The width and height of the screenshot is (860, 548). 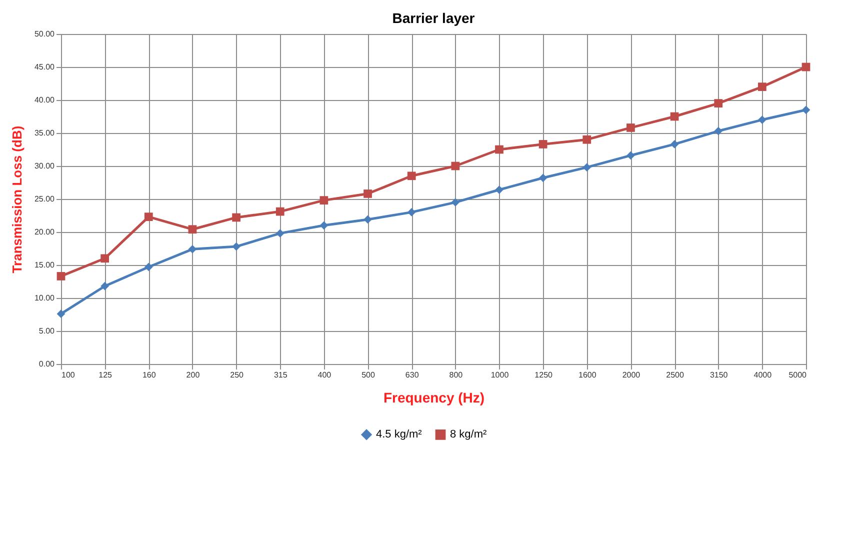 What do you see at coordinates (69, 375) in the screenshot?
I see `x-tick-label: 100` at bounding box center [69, 375].